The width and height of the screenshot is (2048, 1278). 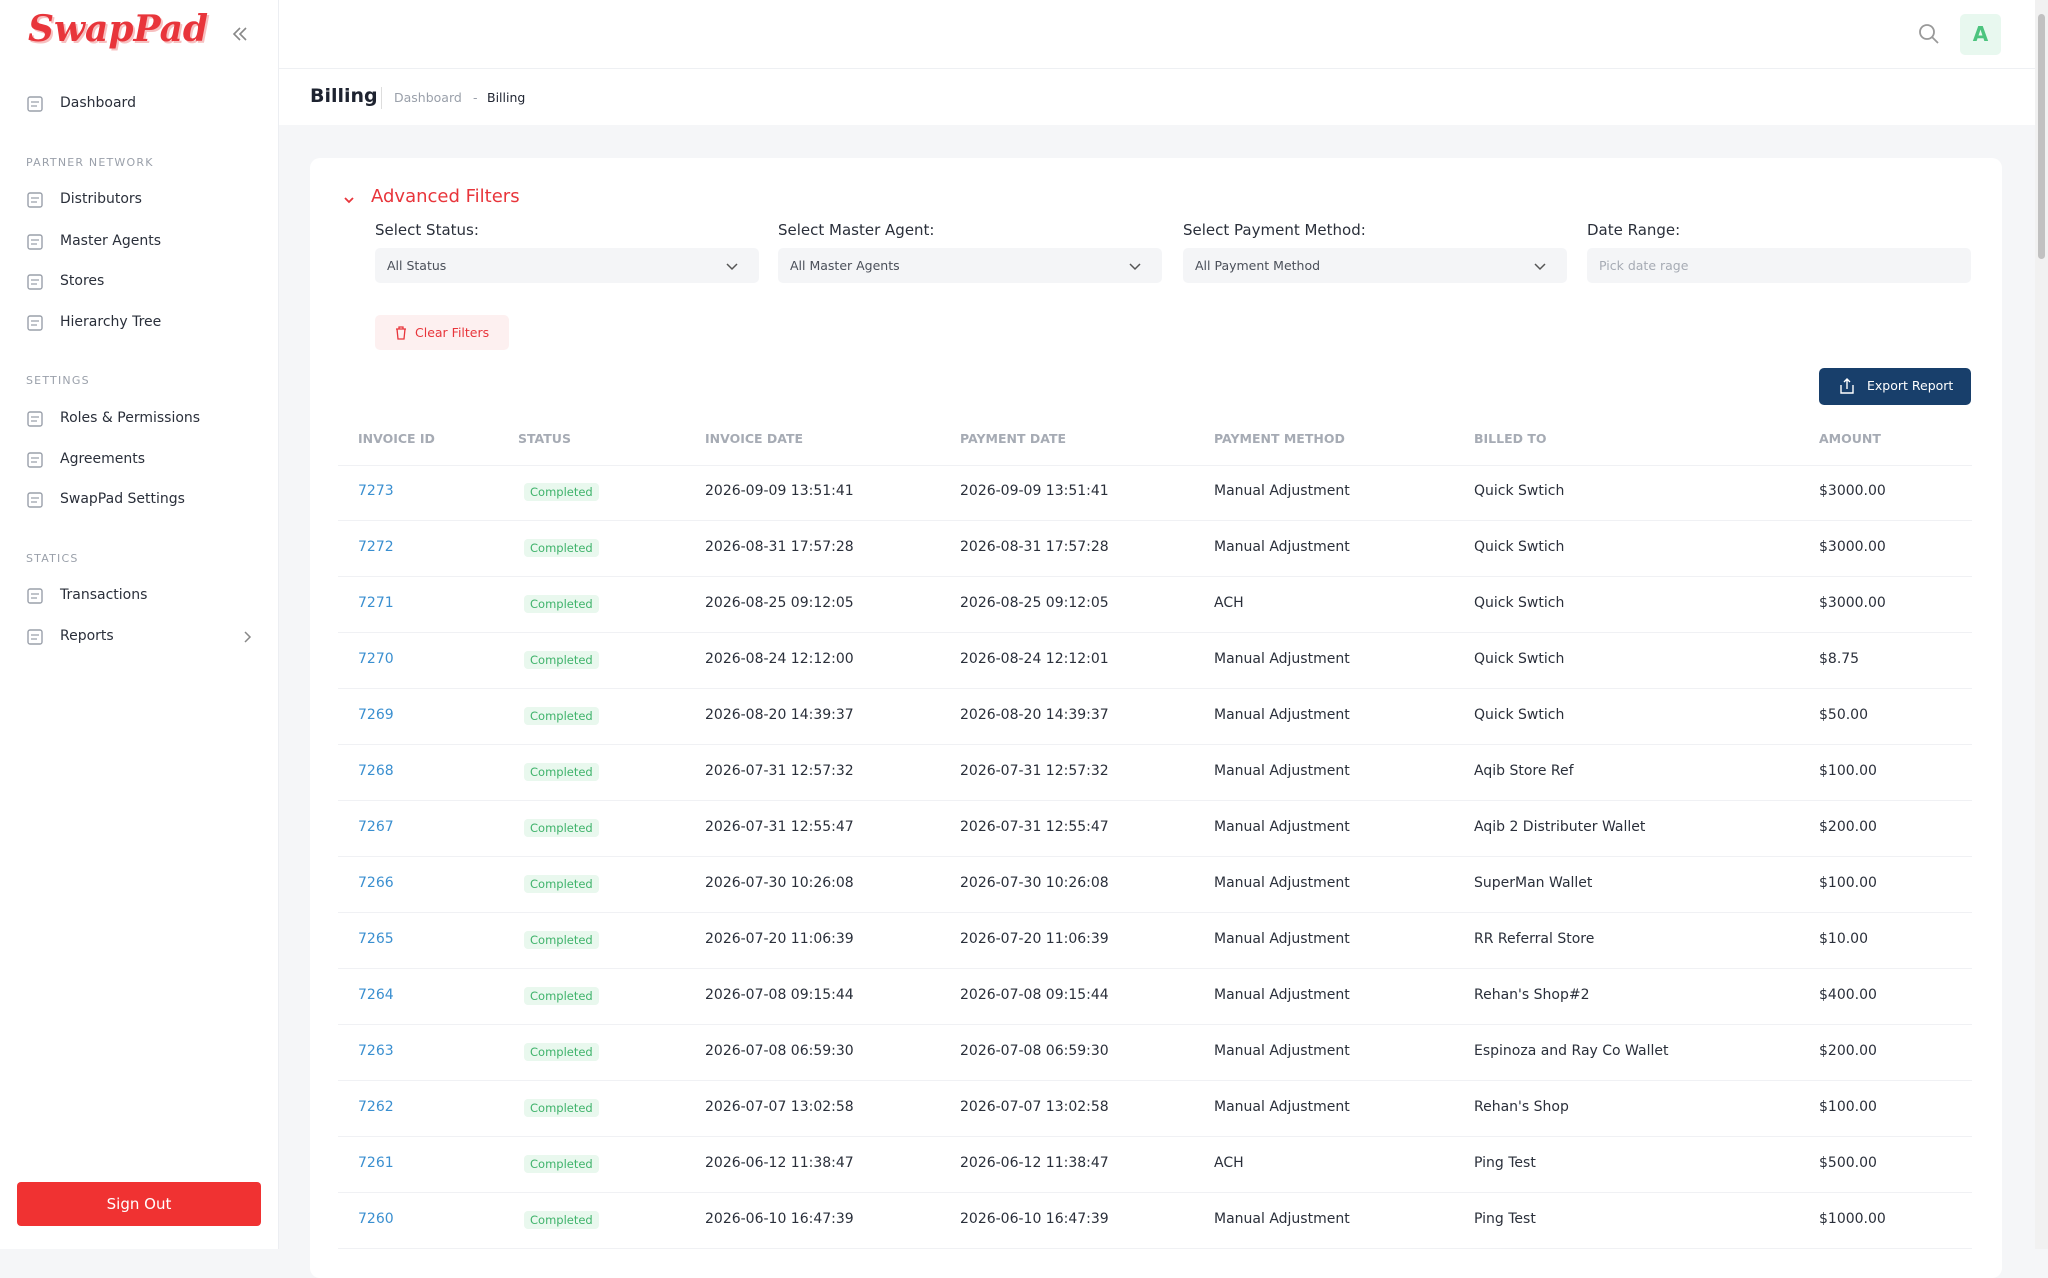 What do you see at coordinates (1847, 386) in the screenshot?
I see `export-icon` at bounding box center [1847, 386].